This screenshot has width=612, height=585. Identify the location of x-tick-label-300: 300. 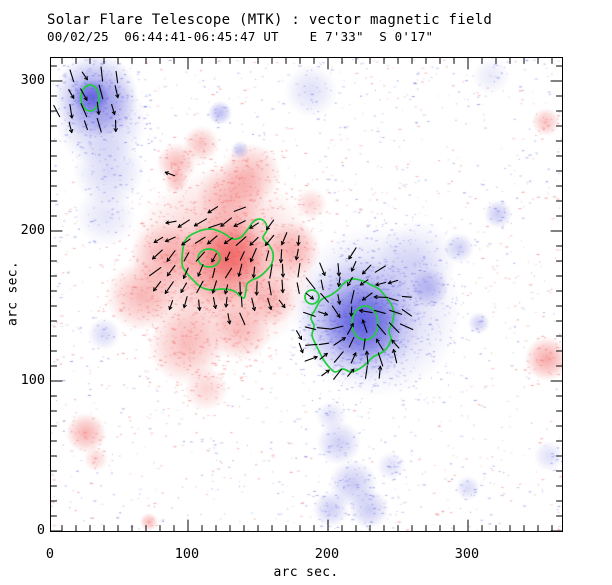
(467, 554).